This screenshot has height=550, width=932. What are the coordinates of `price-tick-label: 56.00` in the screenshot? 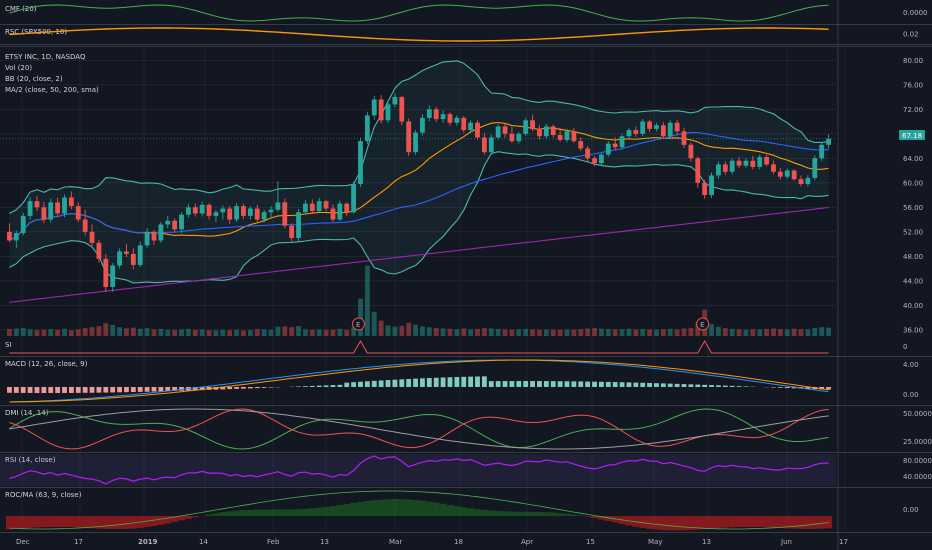 It's located at (913, 208).